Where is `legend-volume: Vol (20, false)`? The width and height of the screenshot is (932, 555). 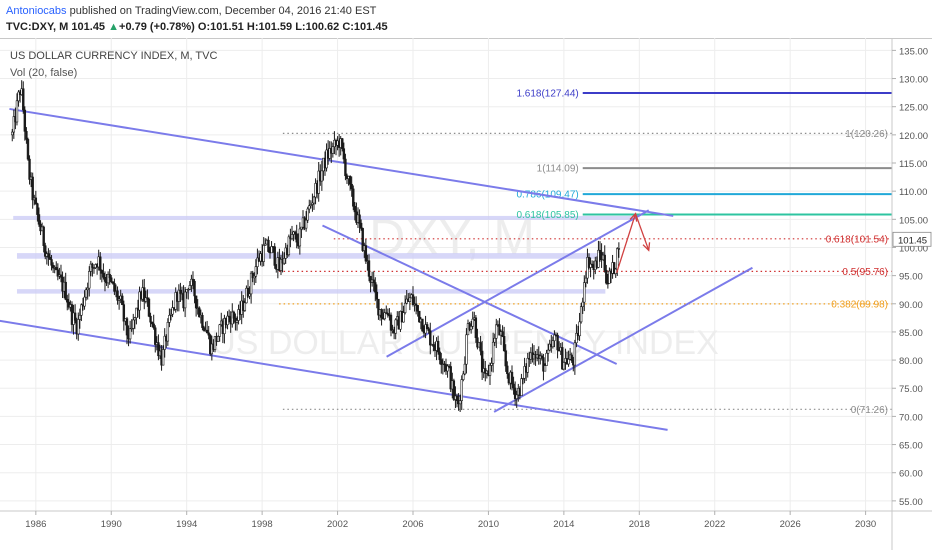 legend-volume: Vol (20, false) is located at coordinates (43, 73).